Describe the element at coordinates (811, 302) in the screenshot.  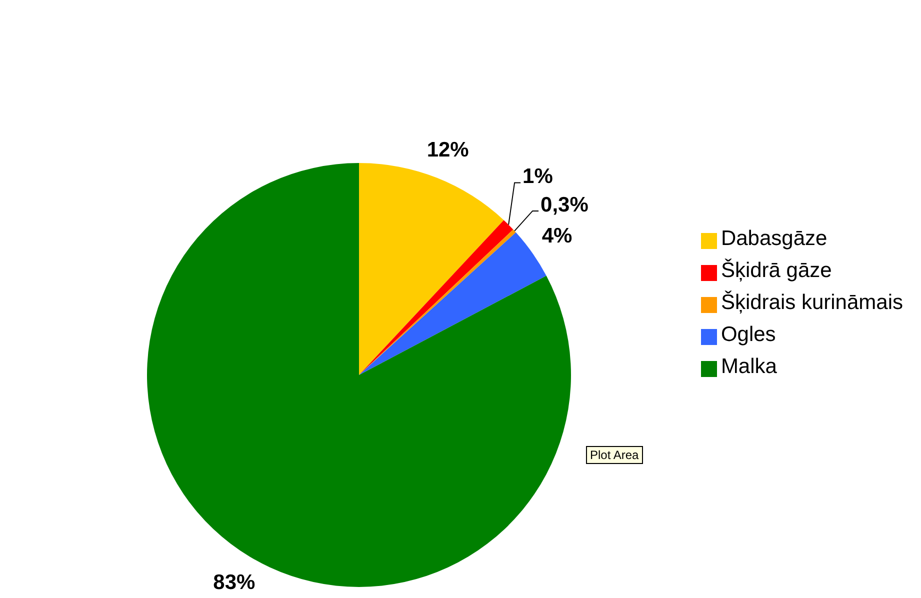
I see `legend-label: Šķidrais kurināmais` at that location.